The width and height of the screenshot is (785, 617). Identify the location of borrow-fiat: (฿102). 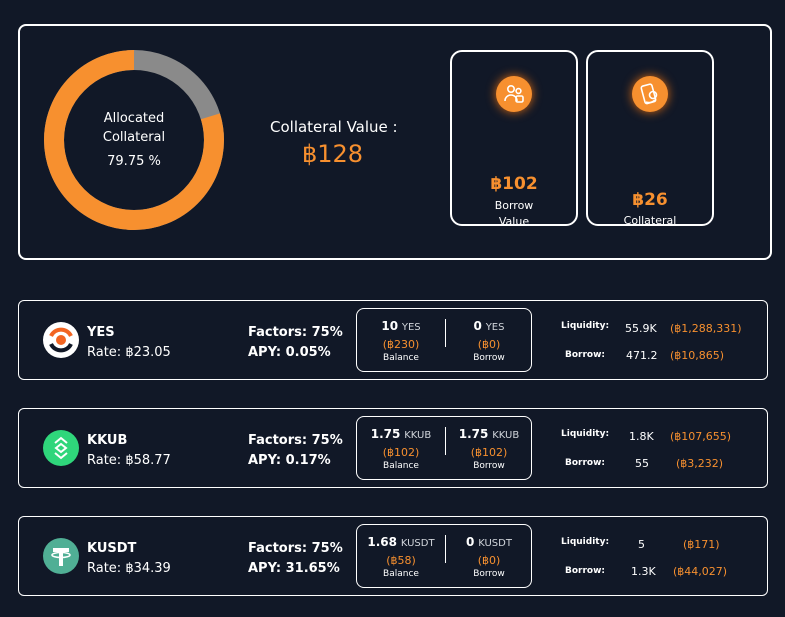
(489, 452).